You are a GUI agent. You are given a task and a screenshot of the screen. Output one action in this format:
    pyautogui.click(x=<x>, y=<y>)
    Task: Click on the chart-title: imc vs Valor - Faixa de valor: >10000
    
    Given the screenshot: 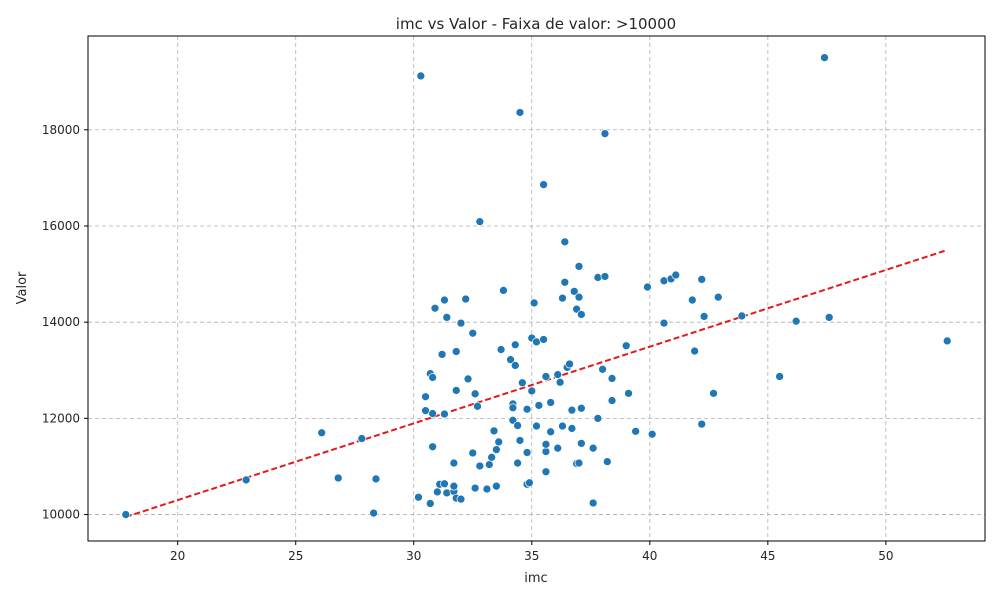 What is the action you would take?
    pyautogui.click(x=536, y=24)
    